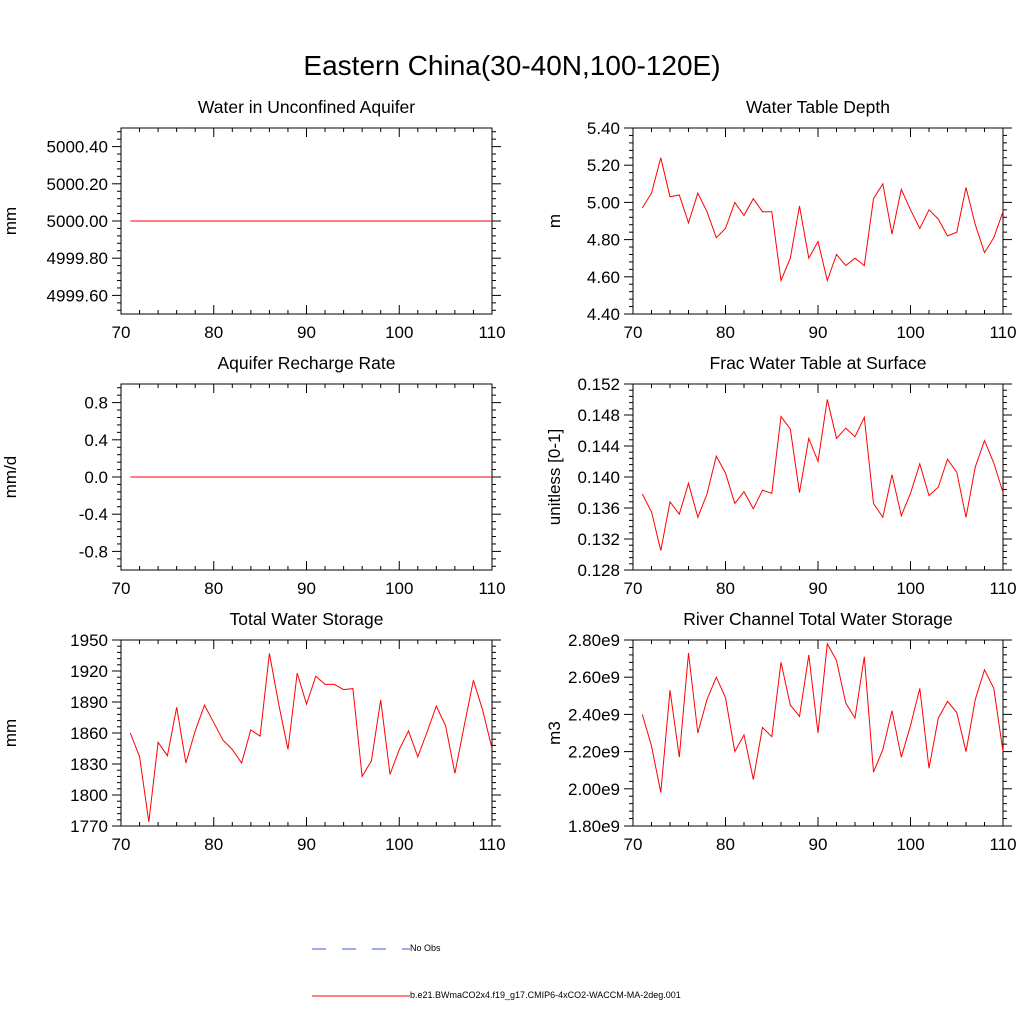  What do you see at coordinates (306, 619) in the screenshot?
I see `chart-title: Total Water Storage` at bounding box center [306, 619].